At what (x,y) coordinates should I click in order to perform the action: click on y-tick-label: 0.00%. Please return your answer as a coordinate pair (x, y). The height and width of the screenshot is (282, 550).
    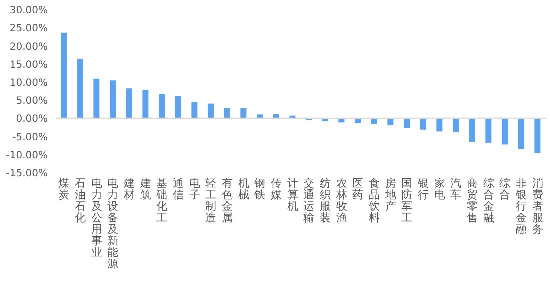
    Looking at the image, I should click on (32, 120).